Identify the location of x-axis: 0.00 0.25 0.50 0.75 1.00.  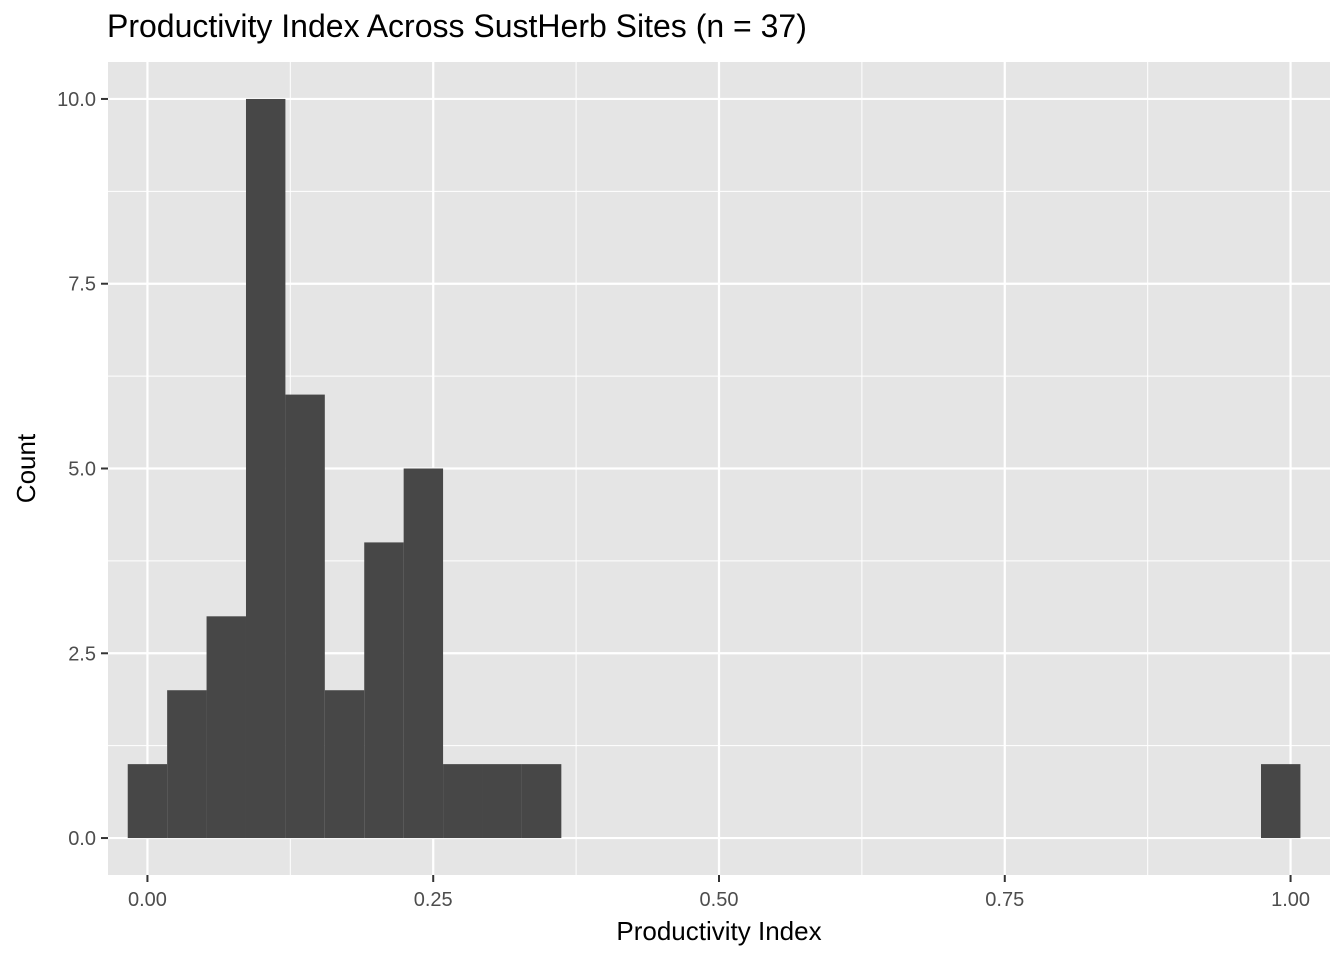
(719, 893).